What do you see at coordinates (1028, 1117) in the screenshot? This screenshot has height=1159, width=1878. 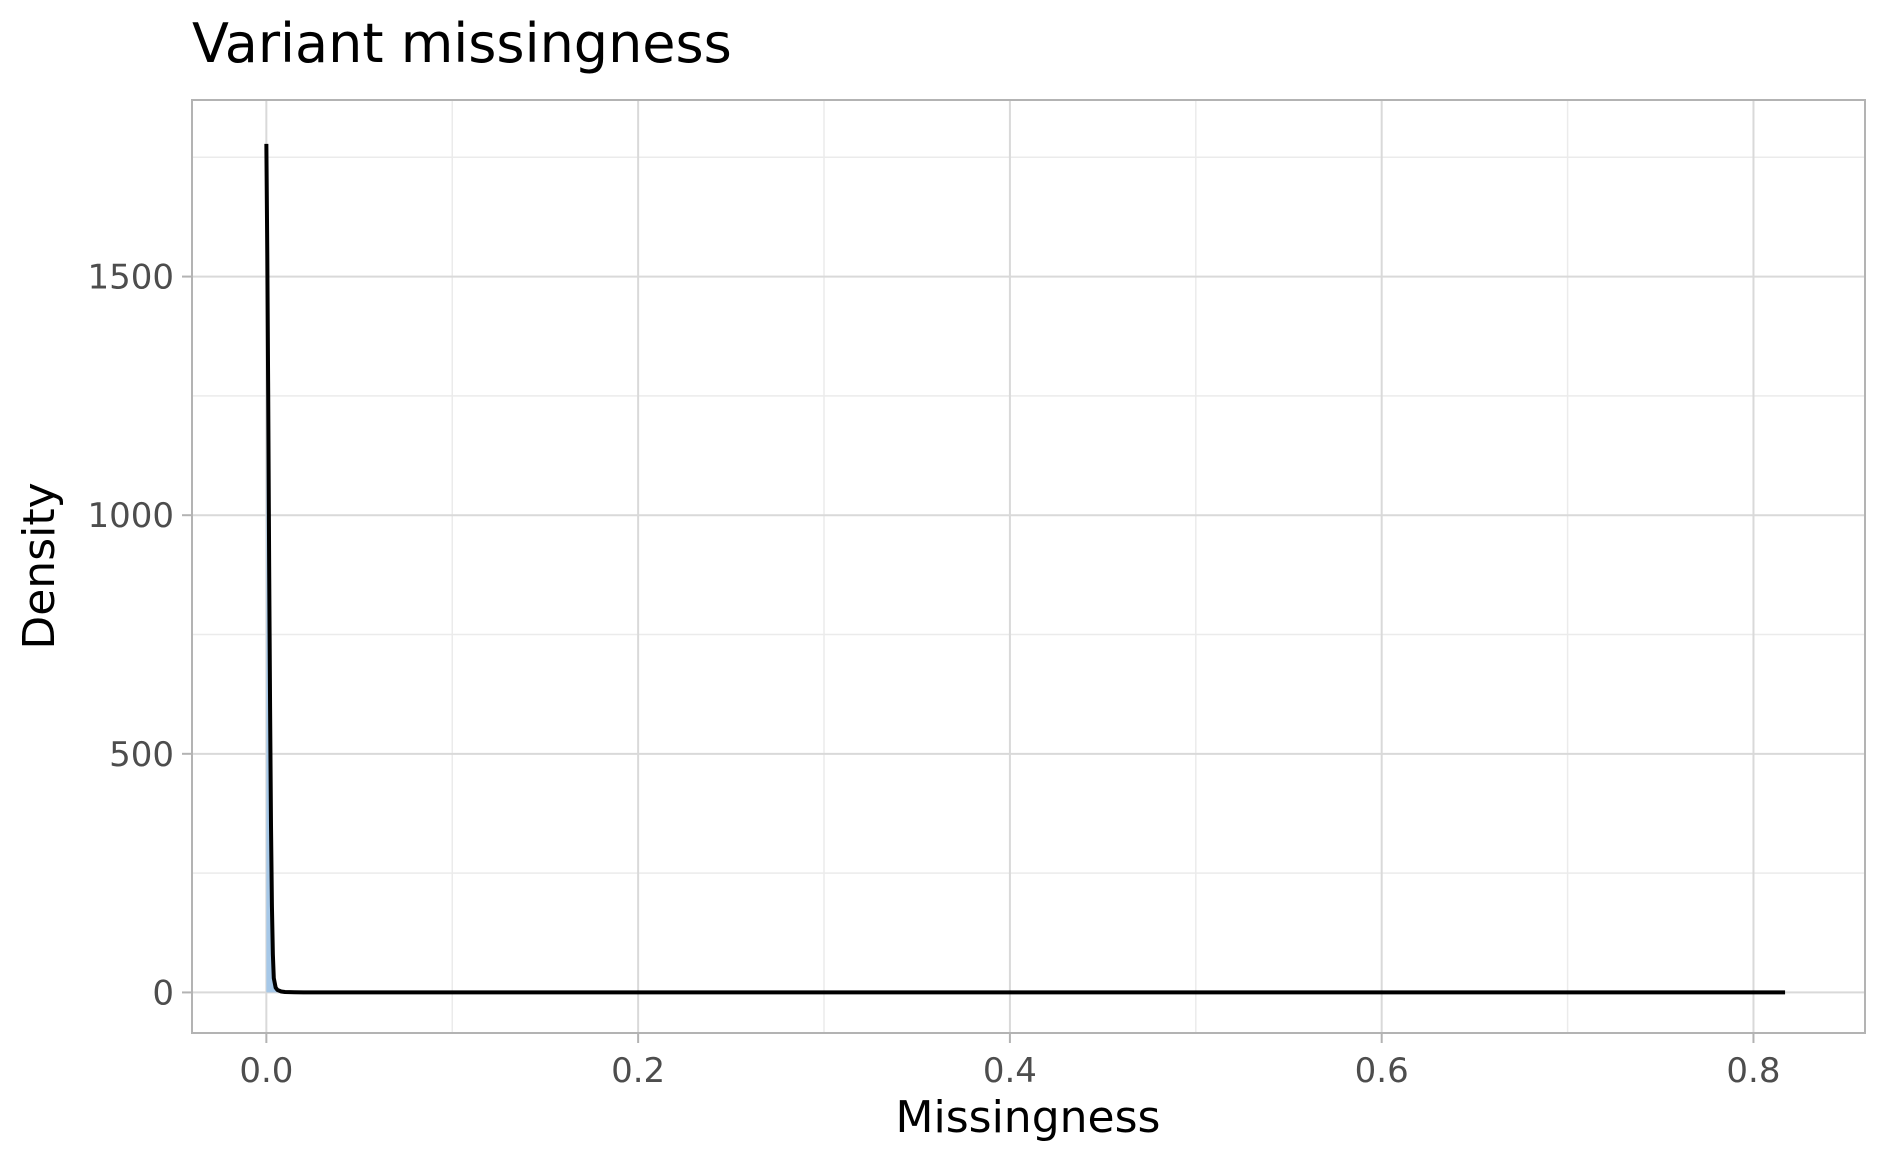 I see `x-axis-title: Missingness` at bounding box center [1028, 1117].